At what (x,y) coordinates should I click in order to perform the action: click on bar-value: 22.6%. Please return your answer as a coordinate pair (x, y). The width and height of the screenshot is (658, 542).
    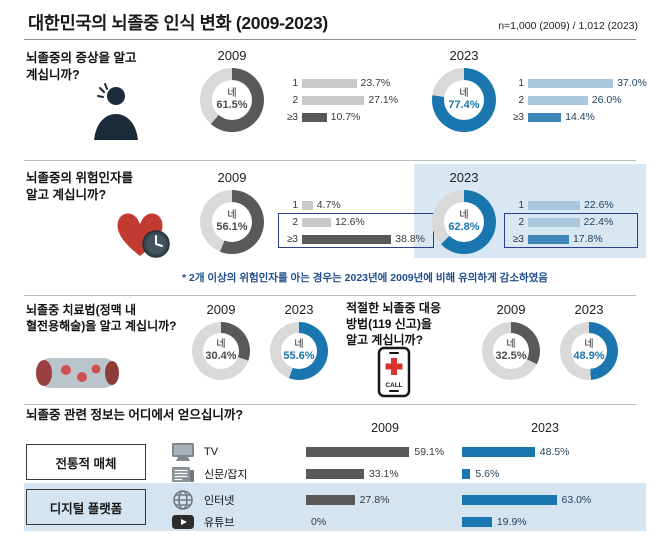
    Looking at the image, I should click on (598, 205).